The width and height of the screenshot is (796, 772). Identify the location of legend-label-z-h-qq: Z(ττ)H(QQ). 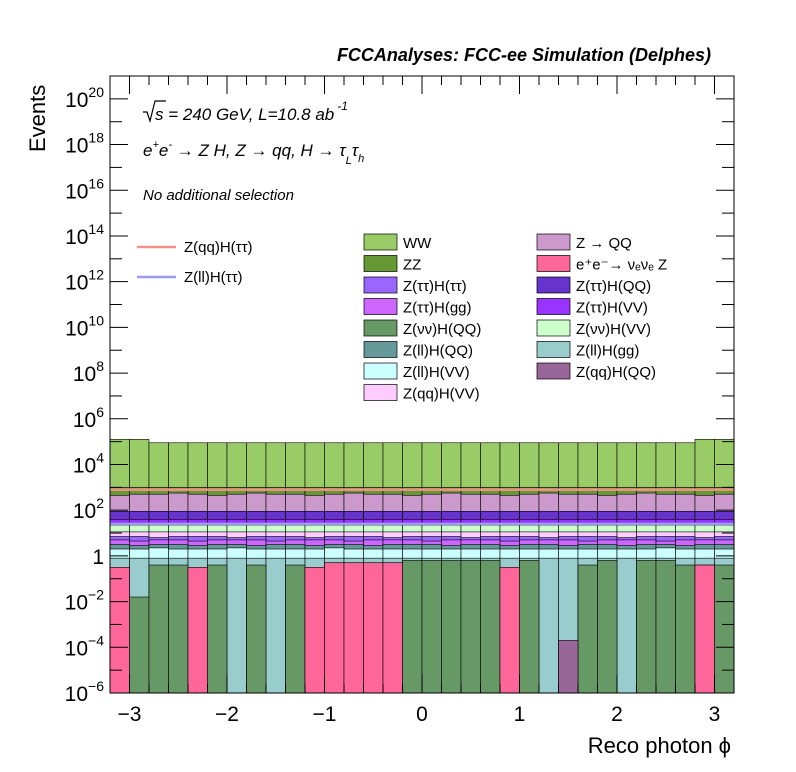
(613, 286).